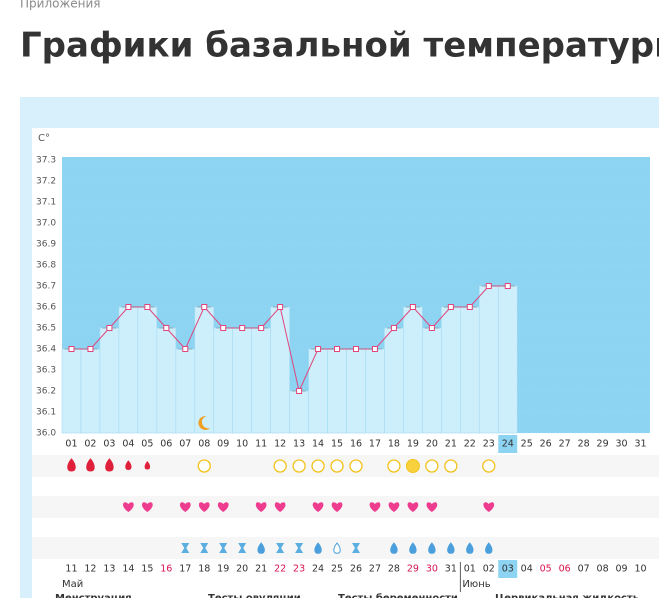 This screenshot has width=659, height=598. Describe the element at coordinates (204, 444) in the screenshot. I see `day-label: 08` at that location.